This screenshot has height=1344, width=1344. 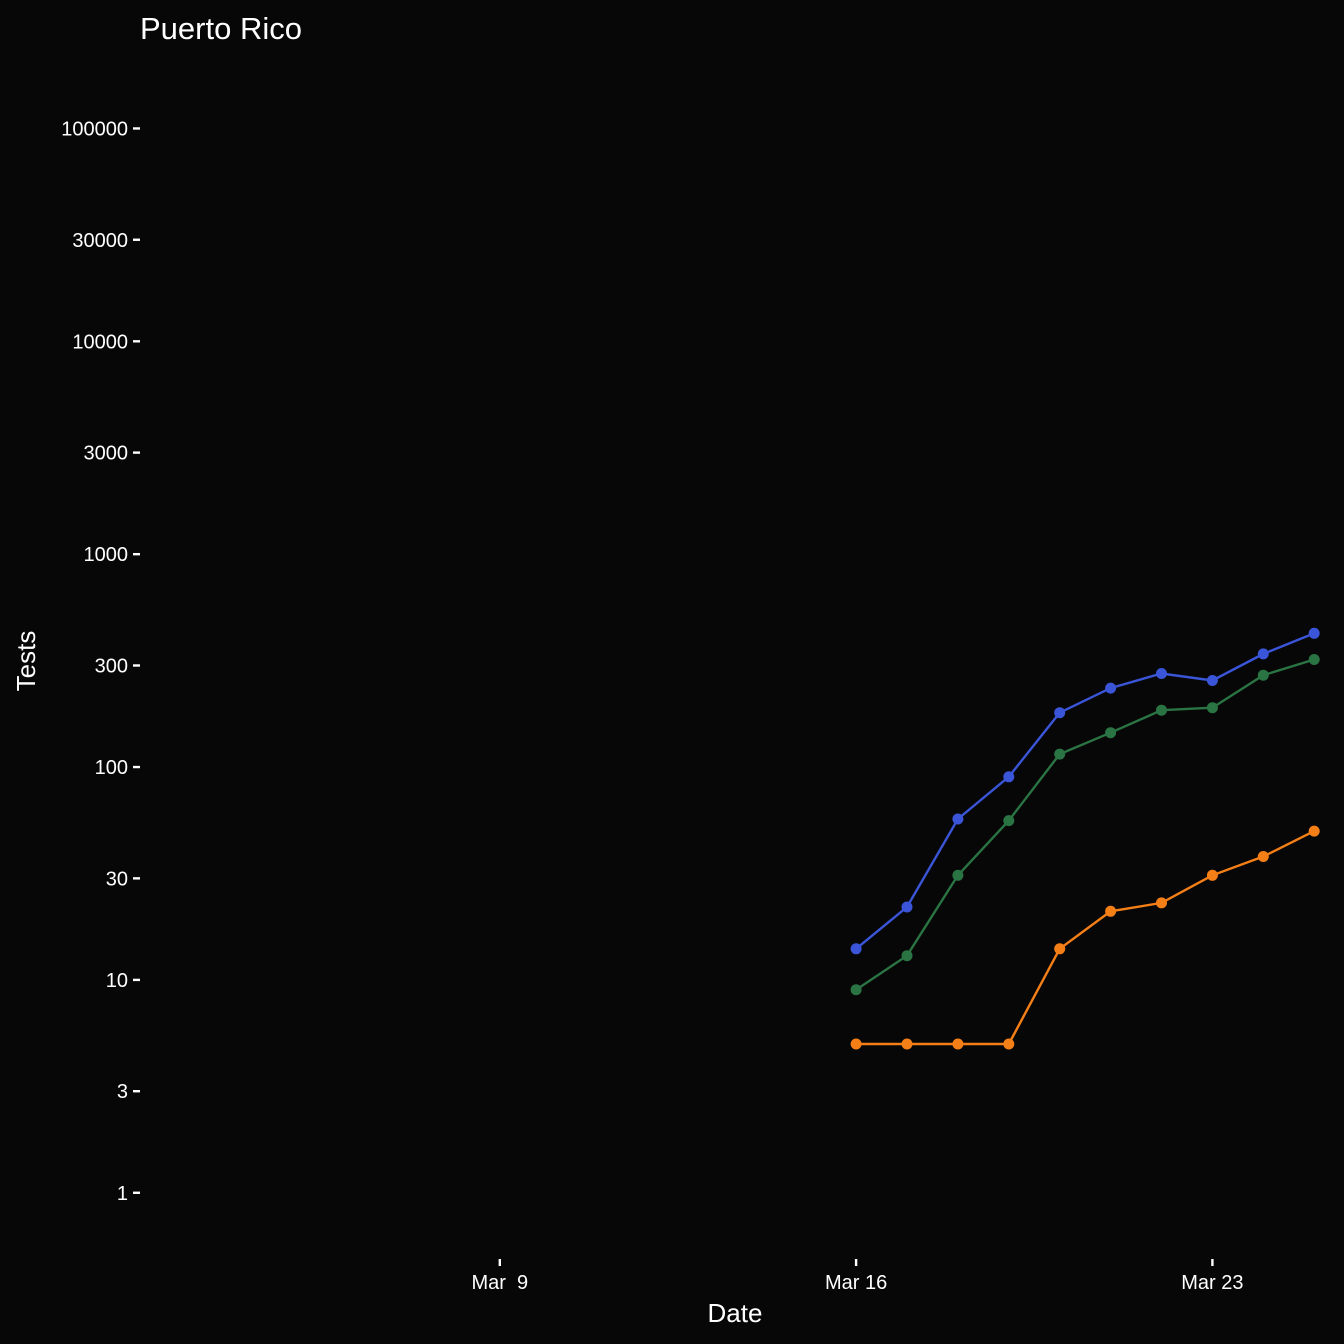 I want to click on y-tick-label: 1000, so click(x=106, y=555).